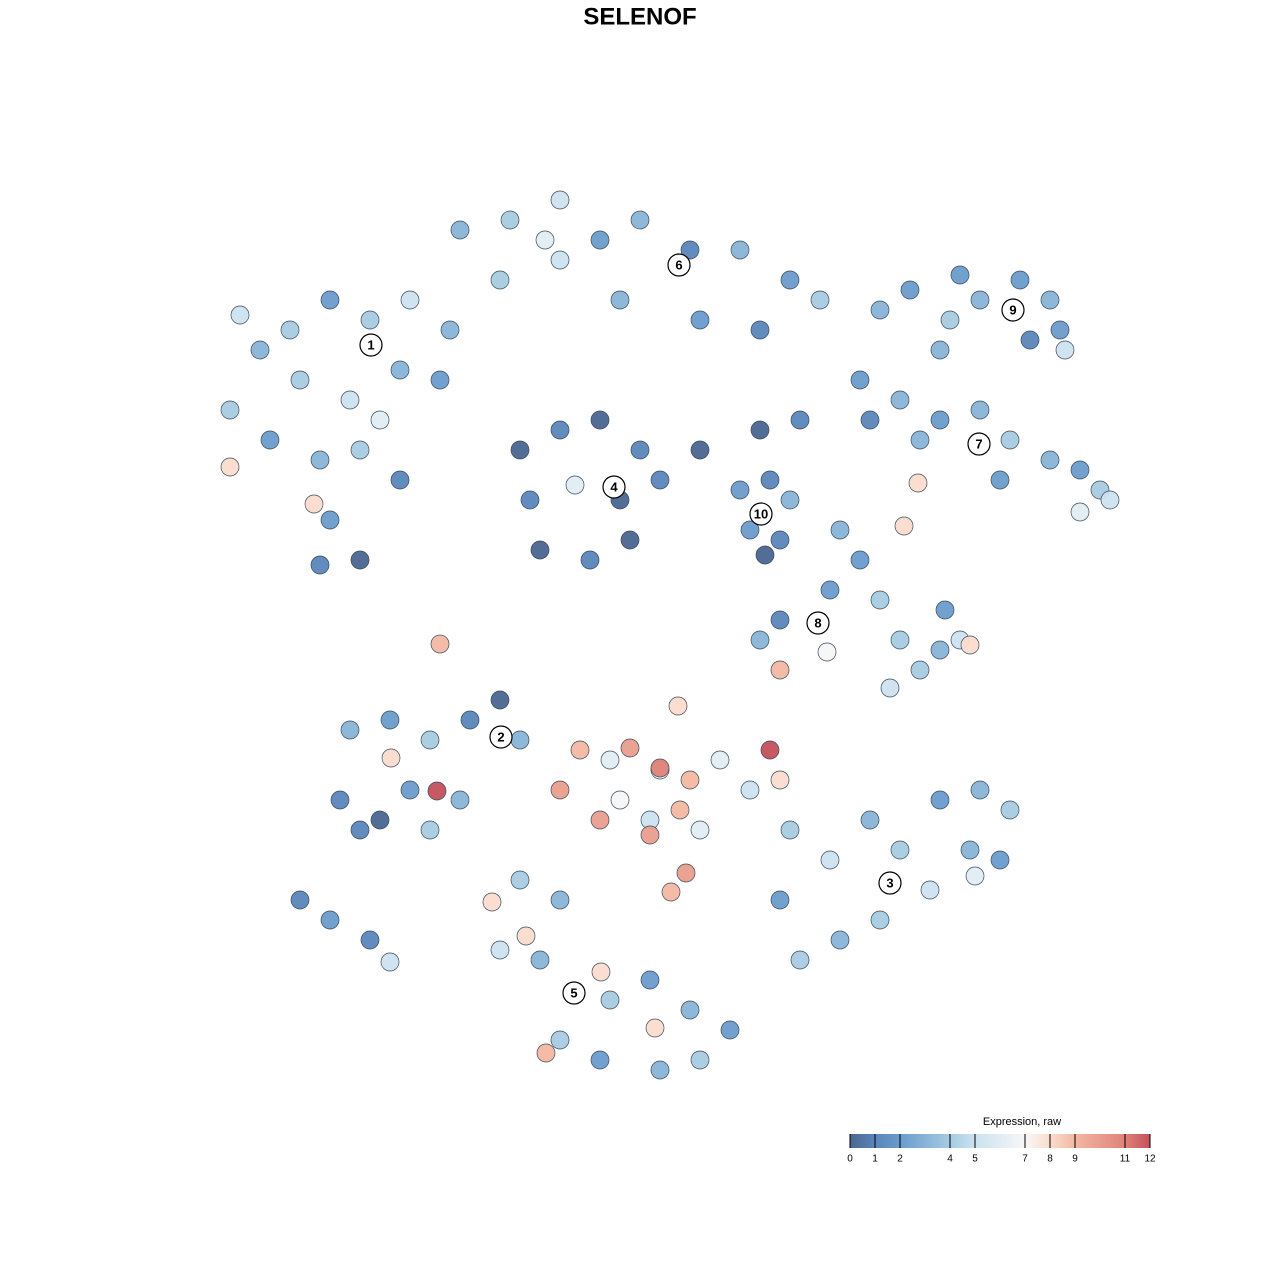 The image size is (1280, 1280). I want to click on colorbar-tick-label: 4, so click(950, 1159).